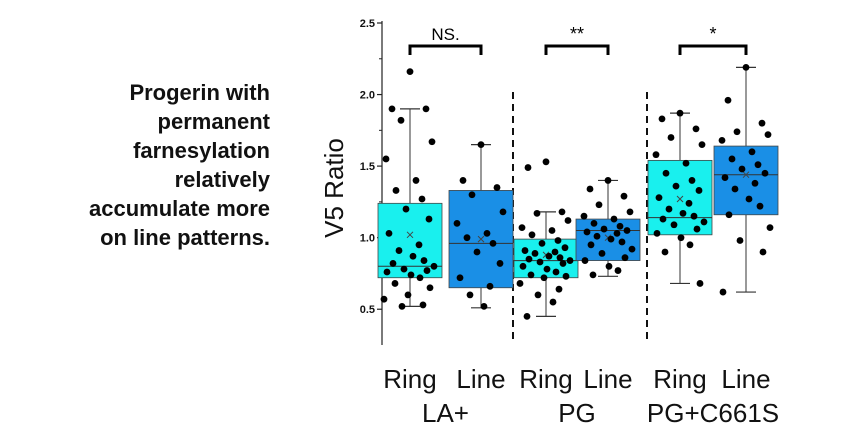 This screenshot has height=432, width=853. What do you see at coordinates (334, 188) in the screenshot?
I see `y-axis-label: V5 Ratio` at bounding box center [334, 188].